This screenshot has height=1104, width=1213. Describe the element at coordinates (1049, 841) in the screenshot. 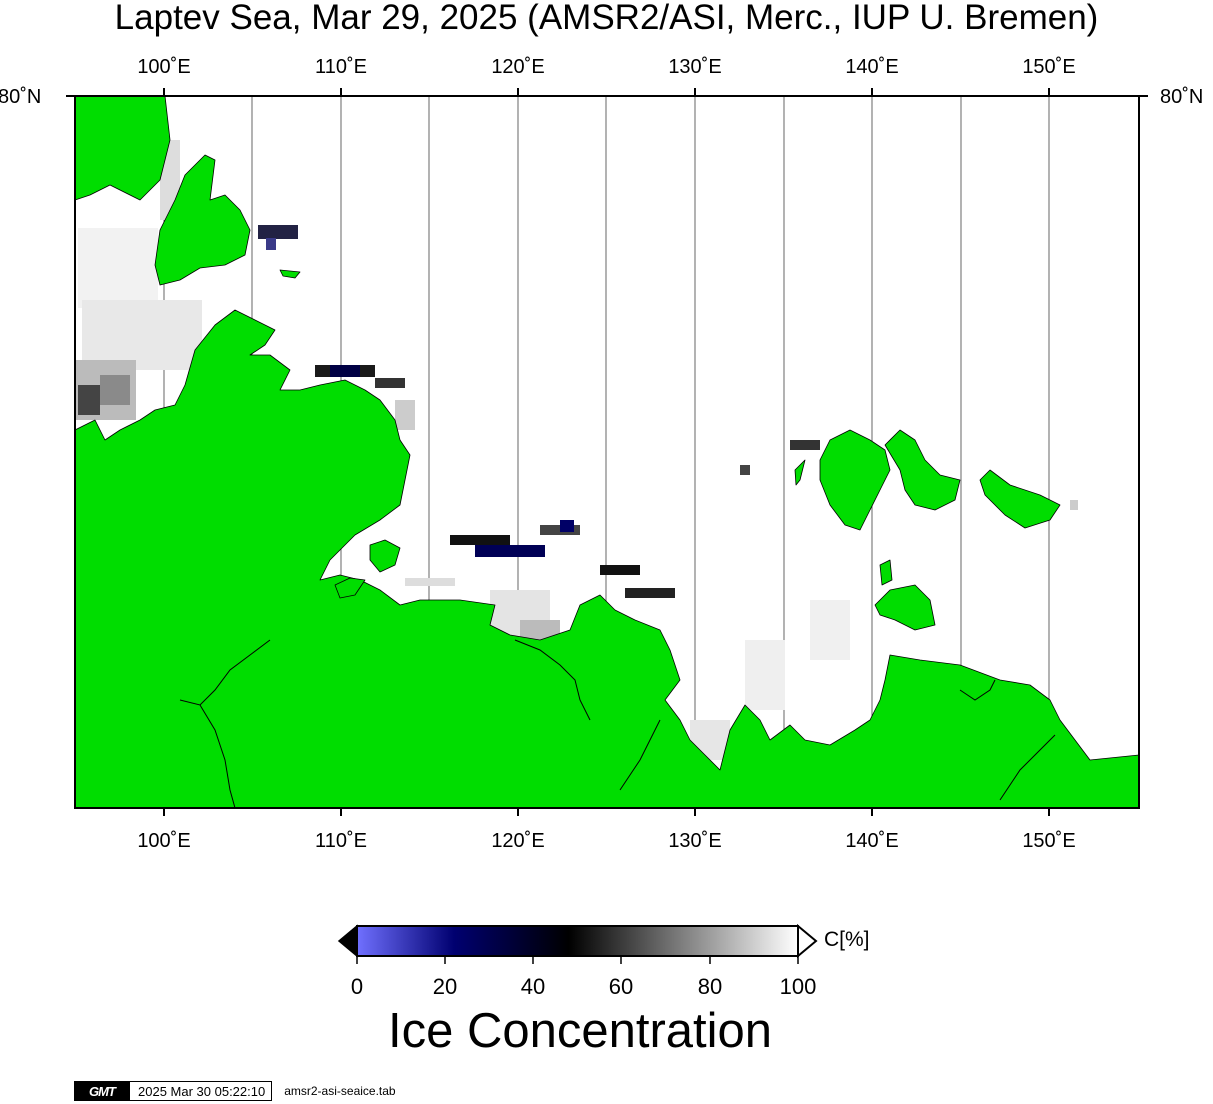

I see `lon-label-bottom-150: 150˚E` at that location.